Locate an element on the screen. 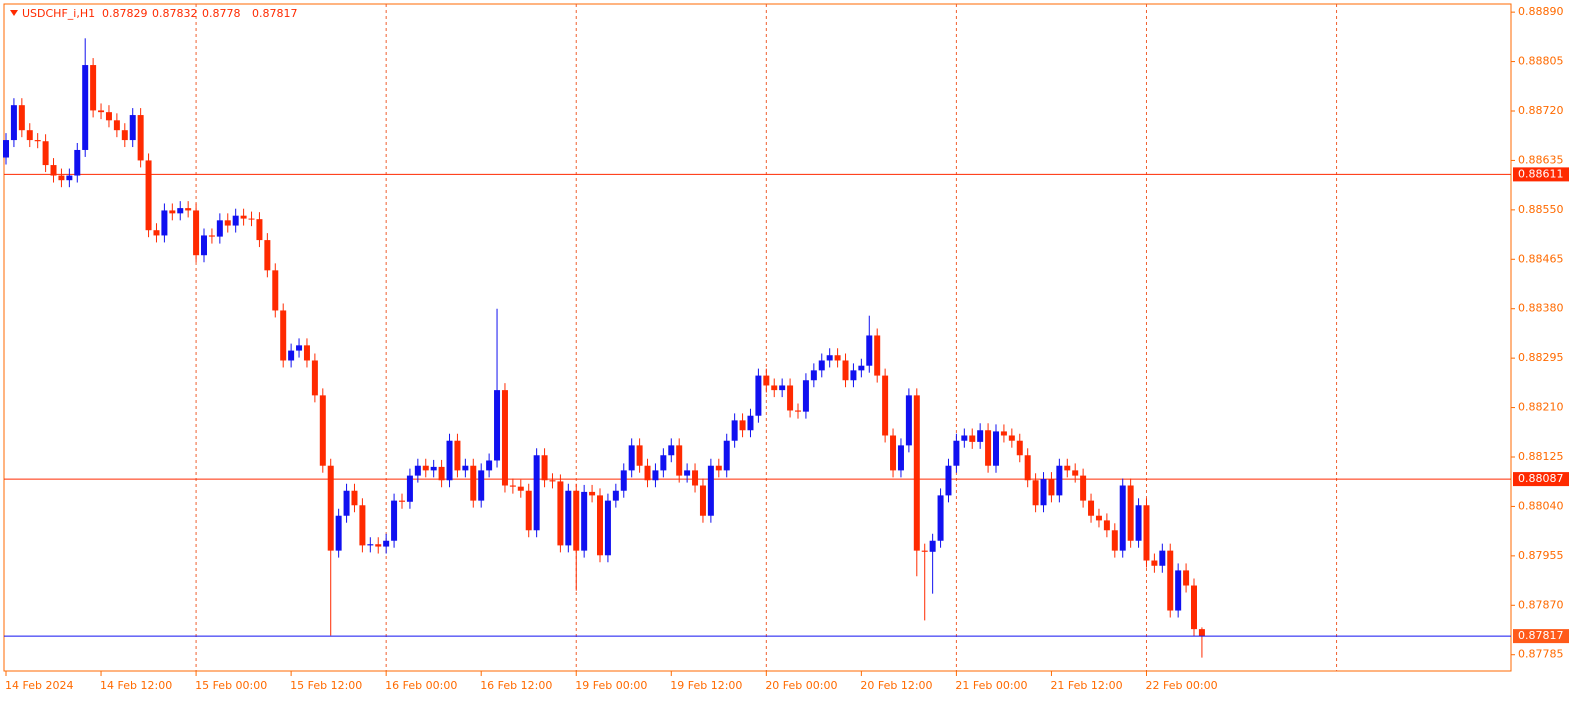 This screenshot has height=708, width=1586. y-tick-label: 0.88805 is located at coordinates (1541, 61).